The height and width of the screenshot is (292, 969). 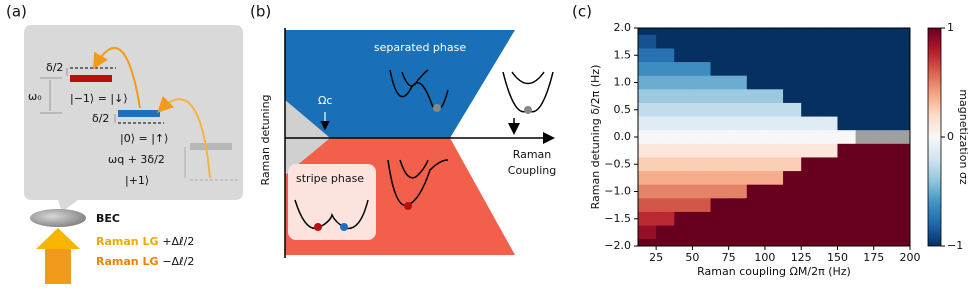 What do you see at coordinates (873, 257) in the screenshot?
I see `x-tick-label: 175` at bounding box center [873, 257].